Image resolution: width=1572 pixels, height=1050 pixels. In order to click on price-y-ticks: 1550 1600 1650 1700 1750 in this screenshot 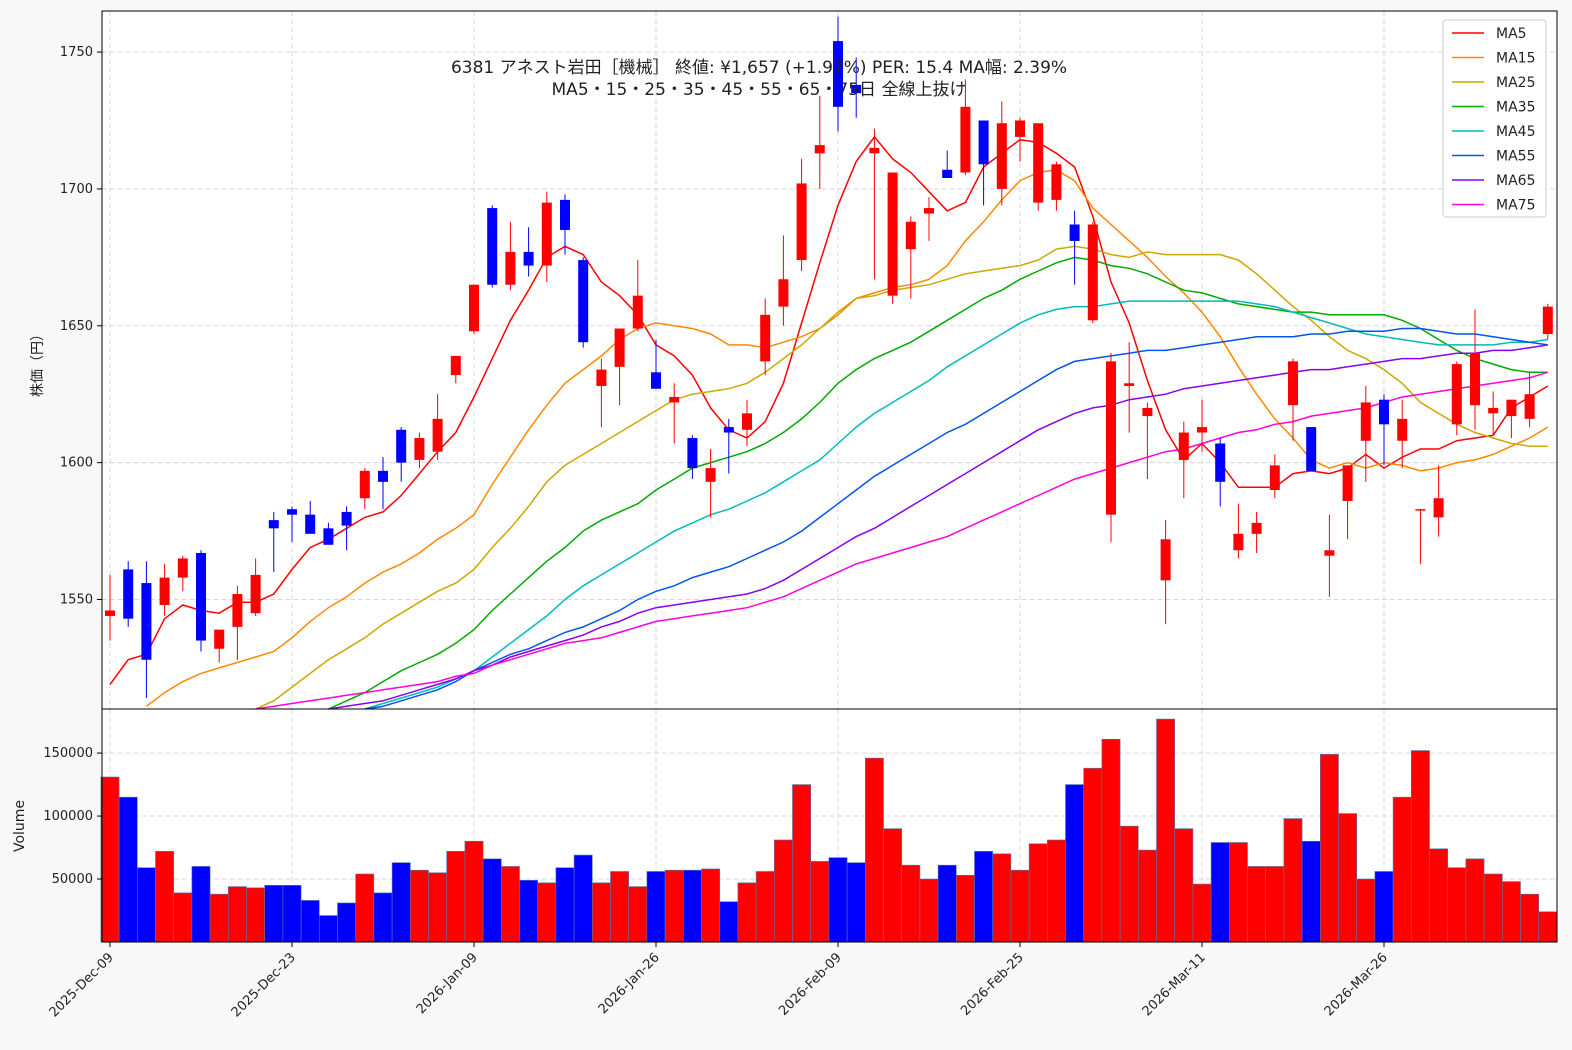, I will do `click(81, 326)`.